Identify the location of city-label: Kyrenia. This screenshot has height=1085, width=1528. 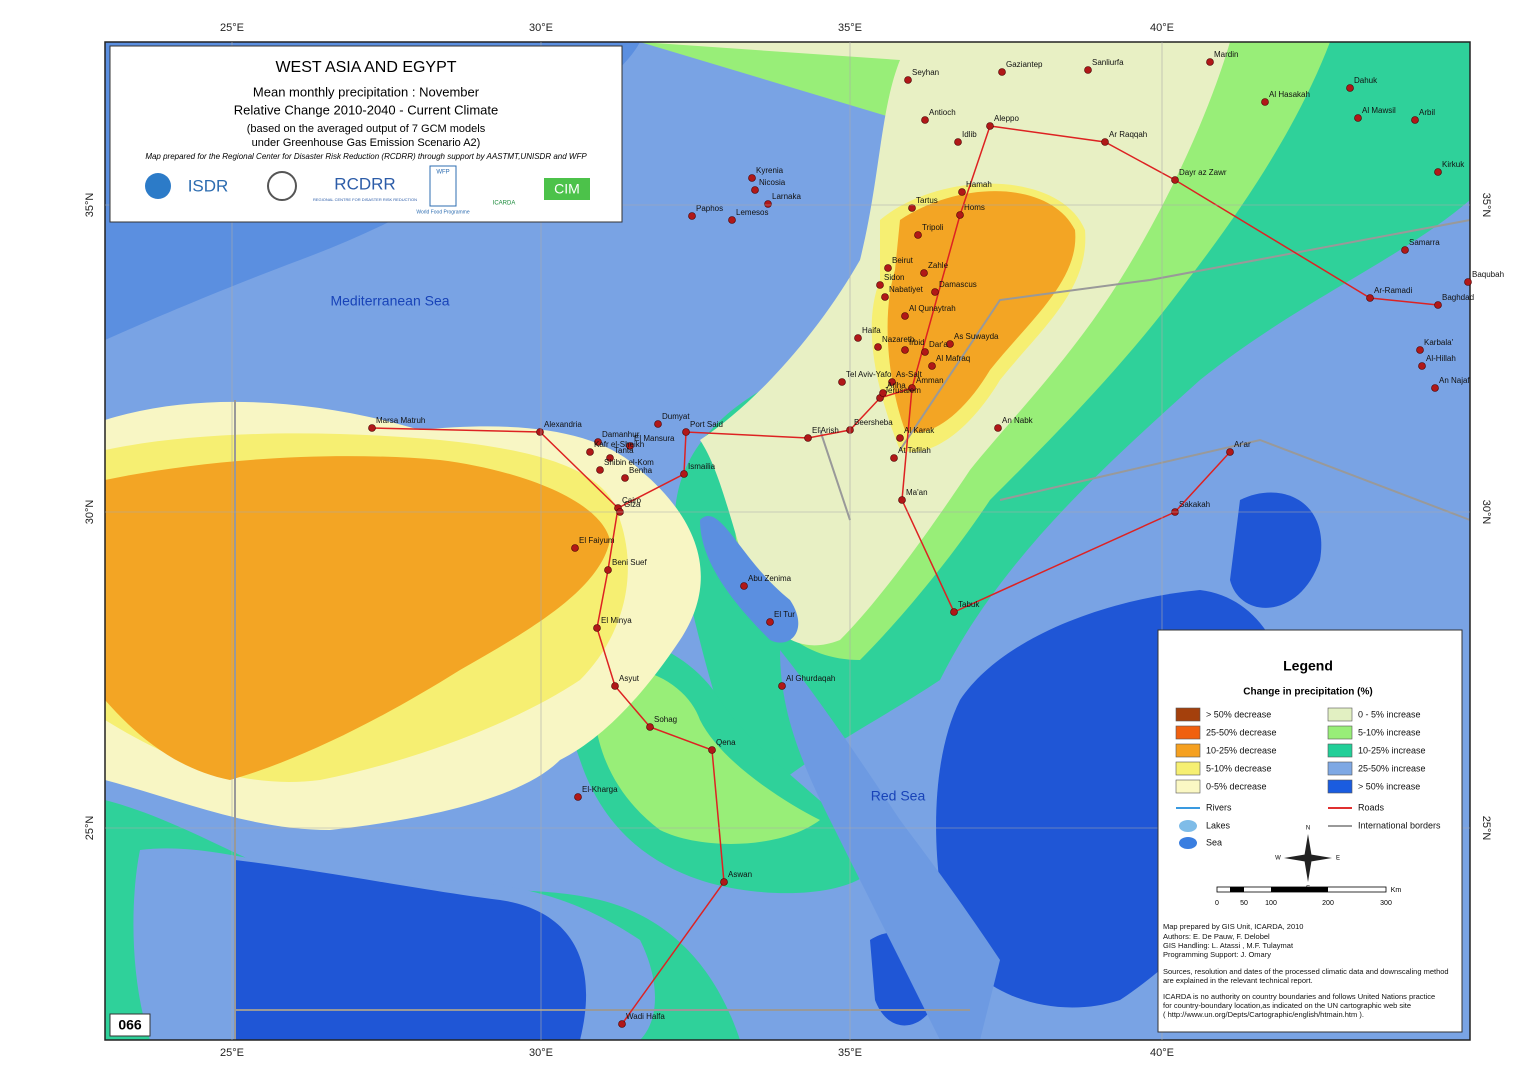
(770, 170).